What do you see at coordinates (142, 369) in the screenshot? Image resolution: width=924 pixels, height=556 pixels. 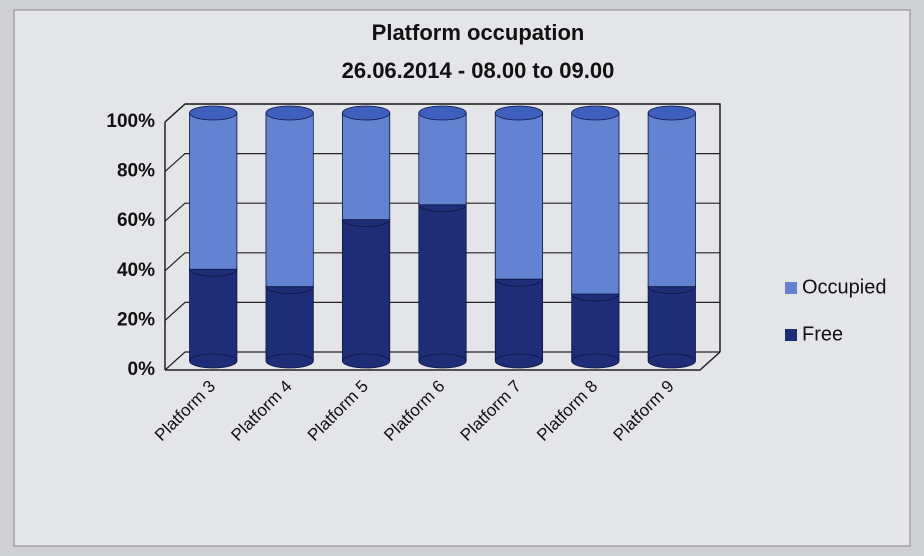 I see `y-tick-label: 0%` at bounding box center [142, 369].